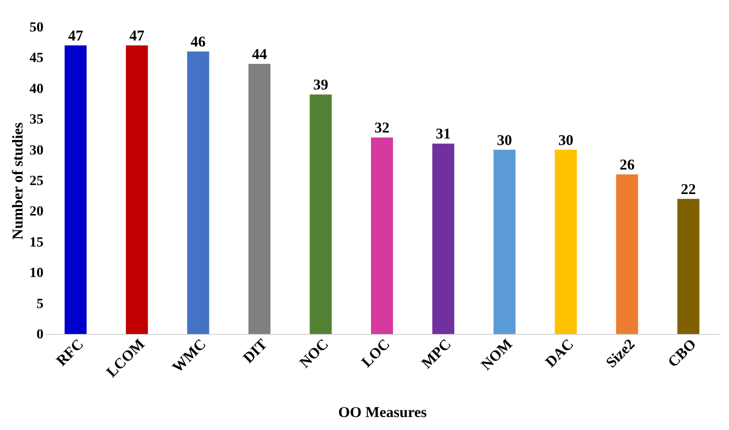 This screenshot has height=430, width=729. What do you see at coordinates (37, 28) in the screenshot?
I see `y-tick-label: 50` at bounding box center [37, 28].